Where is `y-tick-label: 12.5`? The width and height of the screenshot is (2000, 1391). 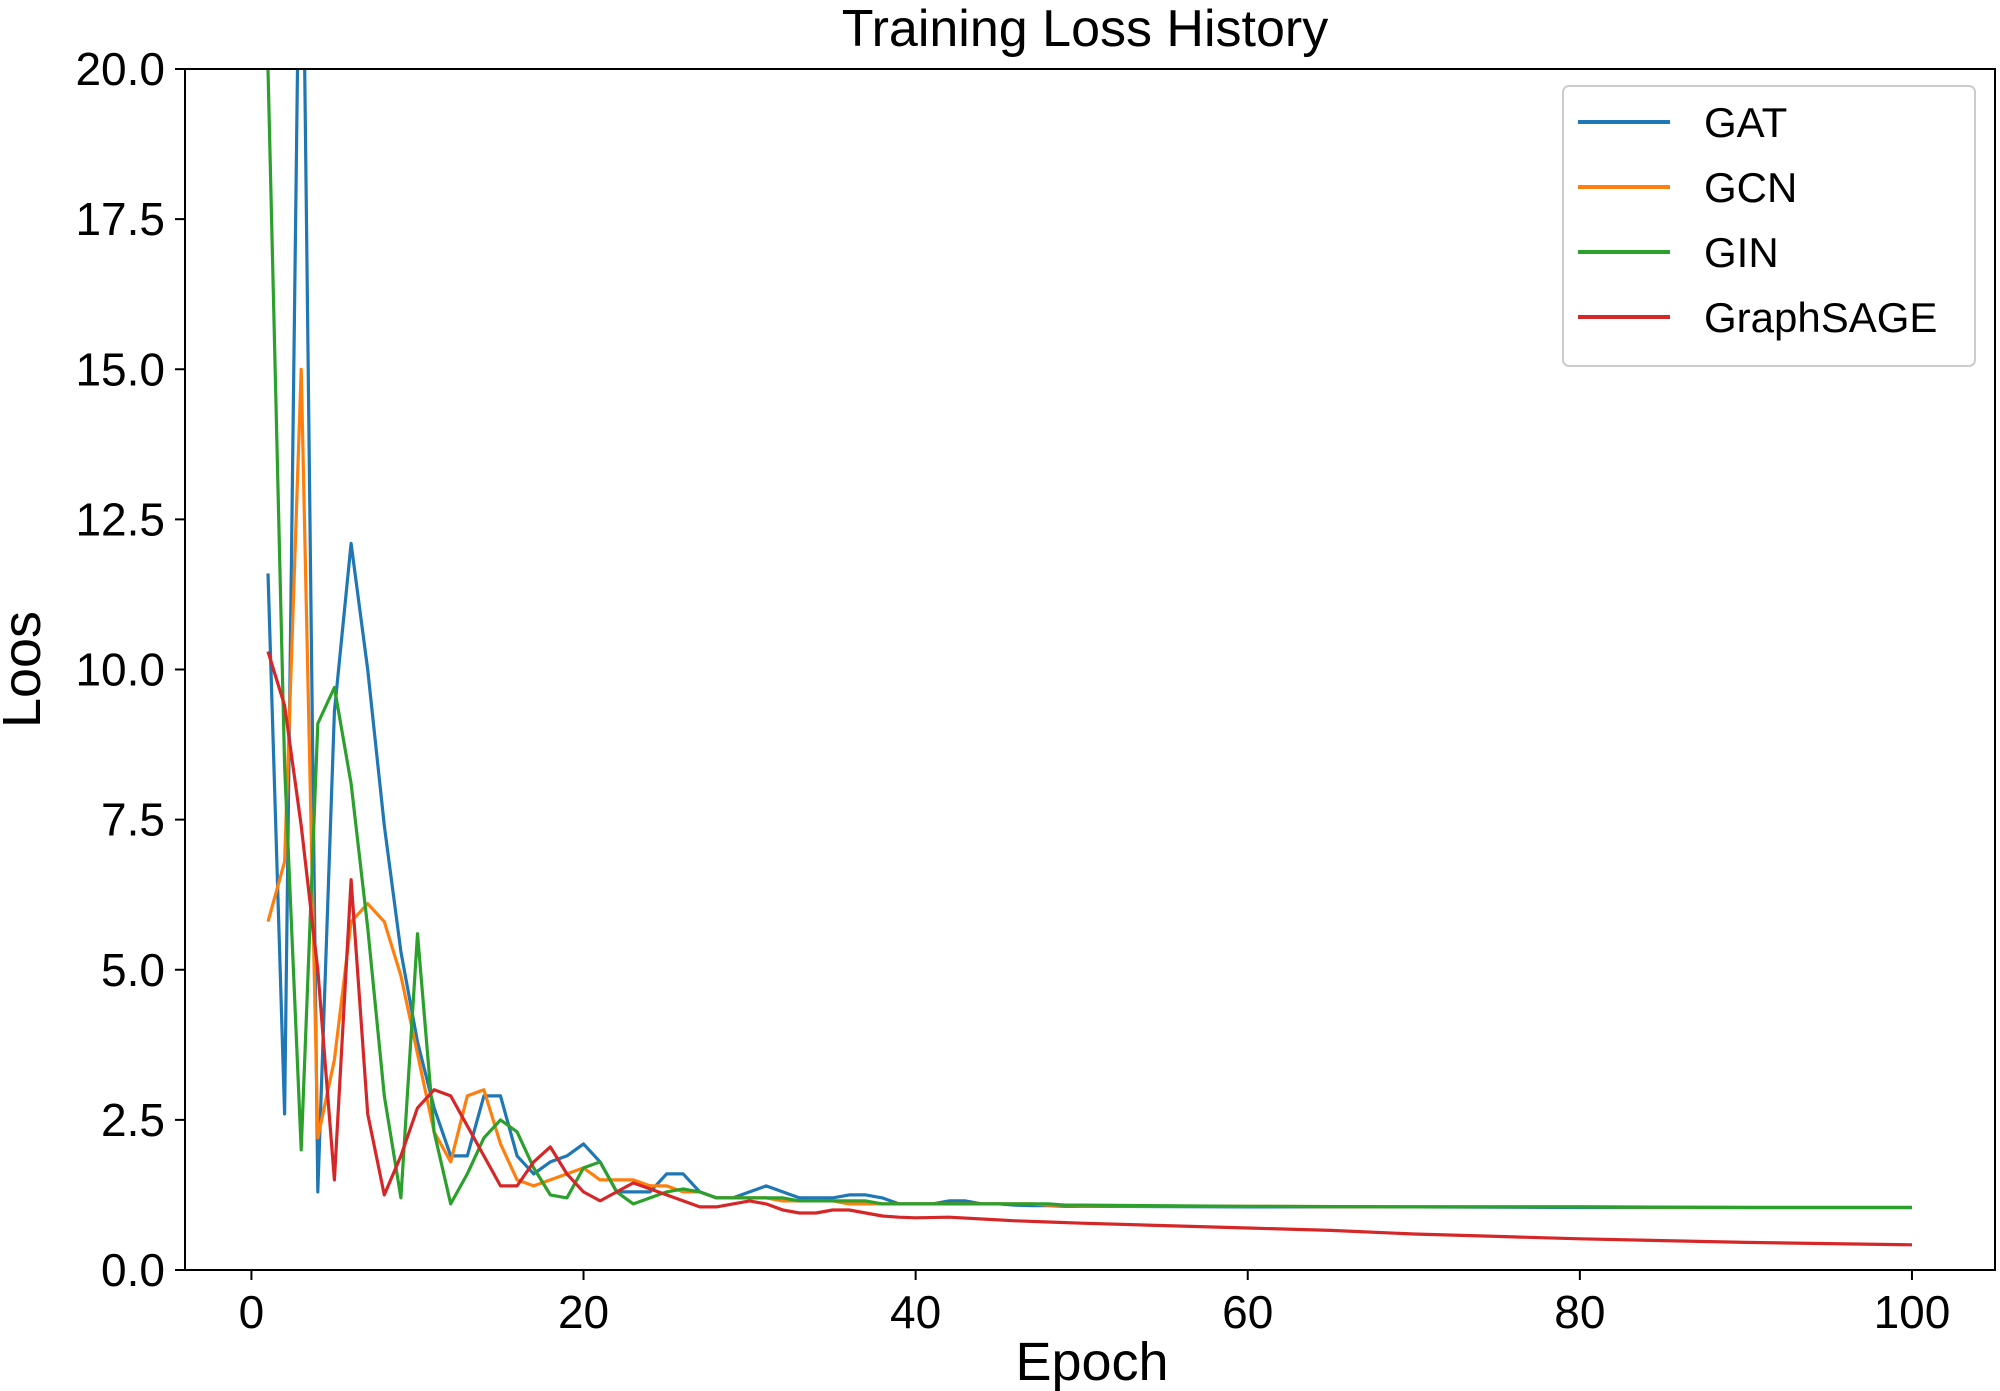 y-tick-label: 12.5 is located at coordinates (120, 519).